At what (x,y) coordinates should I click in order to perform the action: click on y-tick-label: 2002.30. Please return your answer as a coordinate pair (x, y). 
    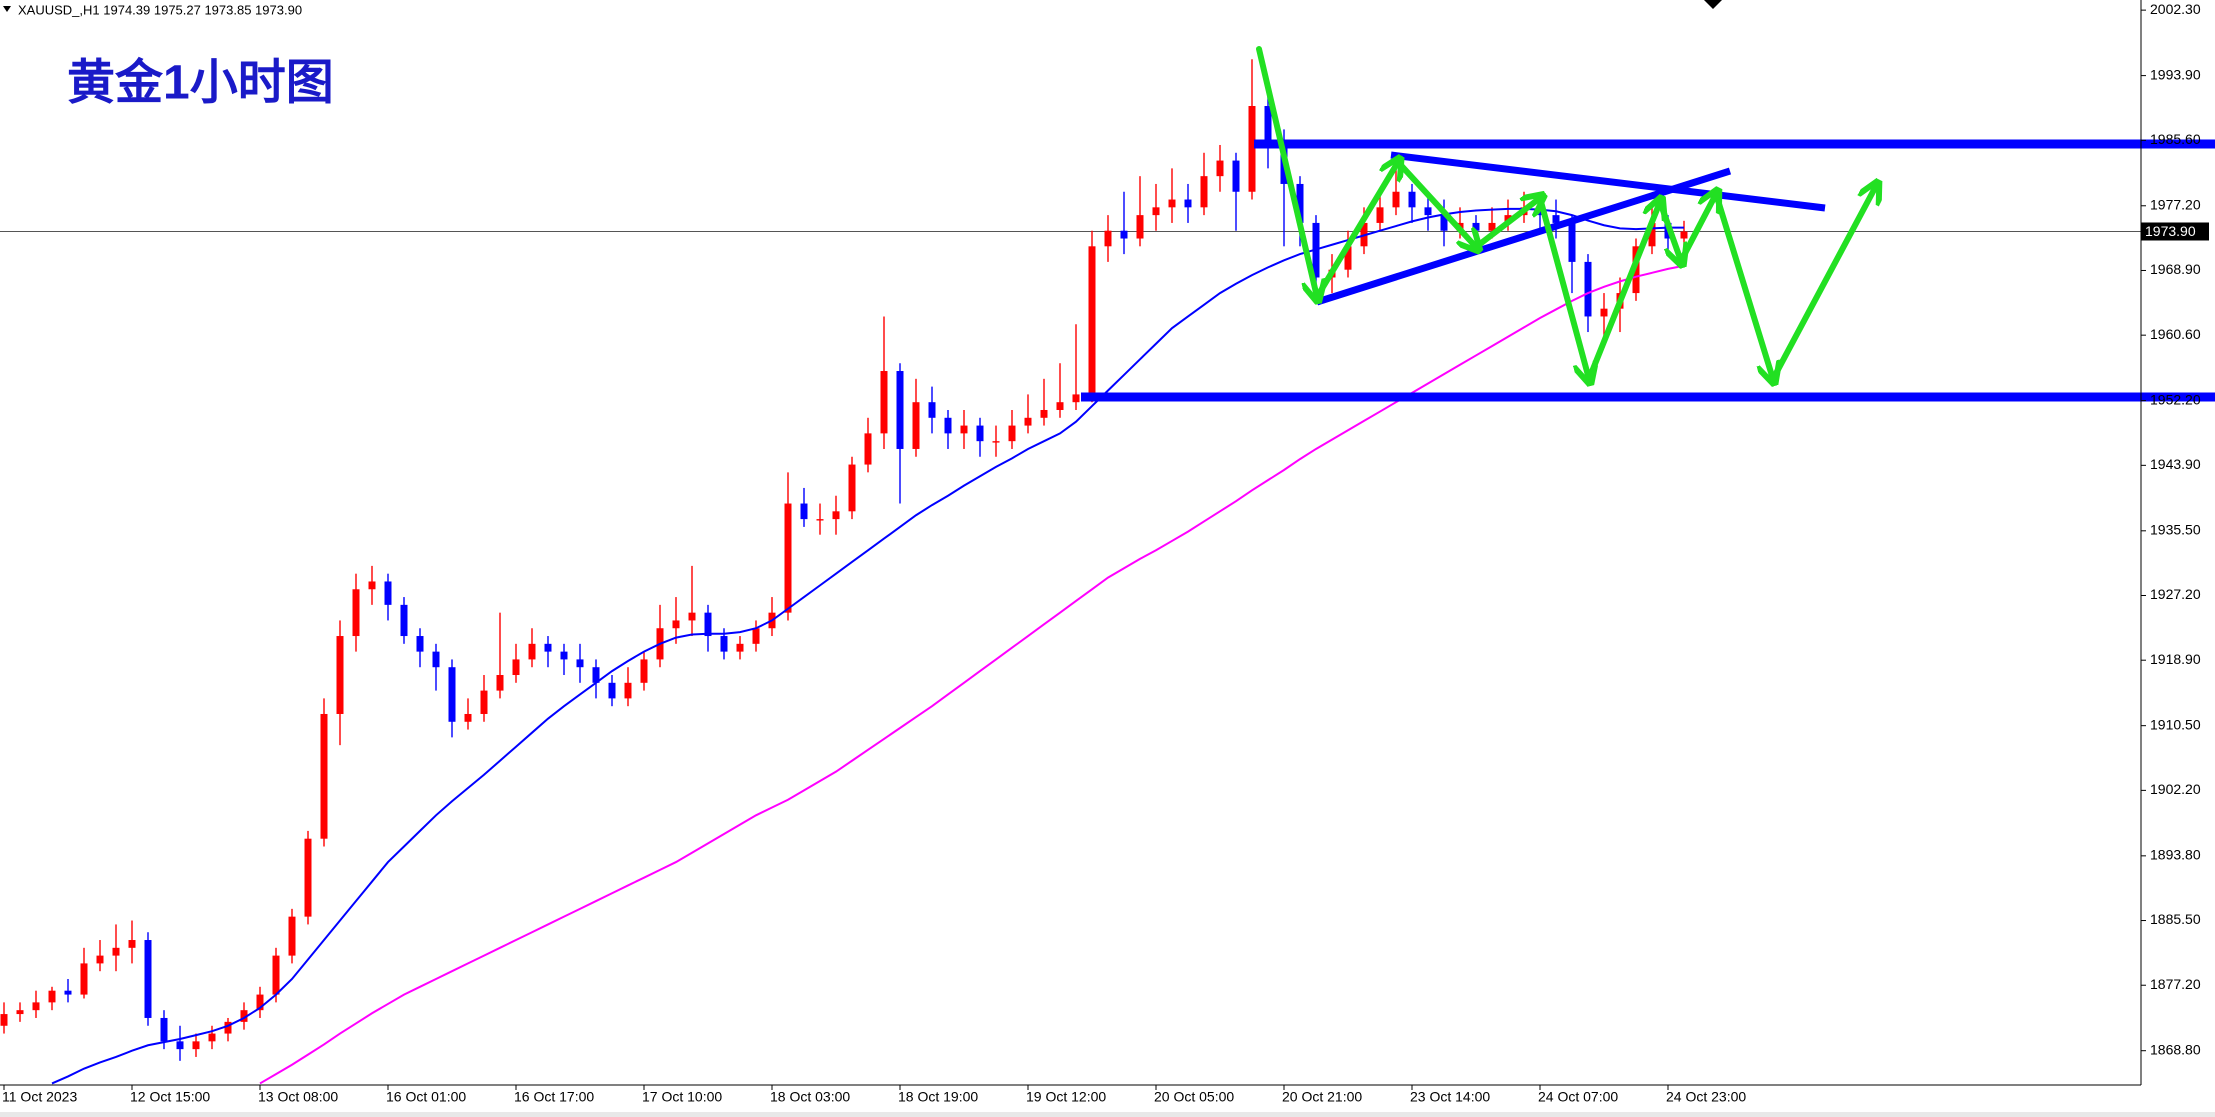
    Looking at the image, I should click on (2175, 9).